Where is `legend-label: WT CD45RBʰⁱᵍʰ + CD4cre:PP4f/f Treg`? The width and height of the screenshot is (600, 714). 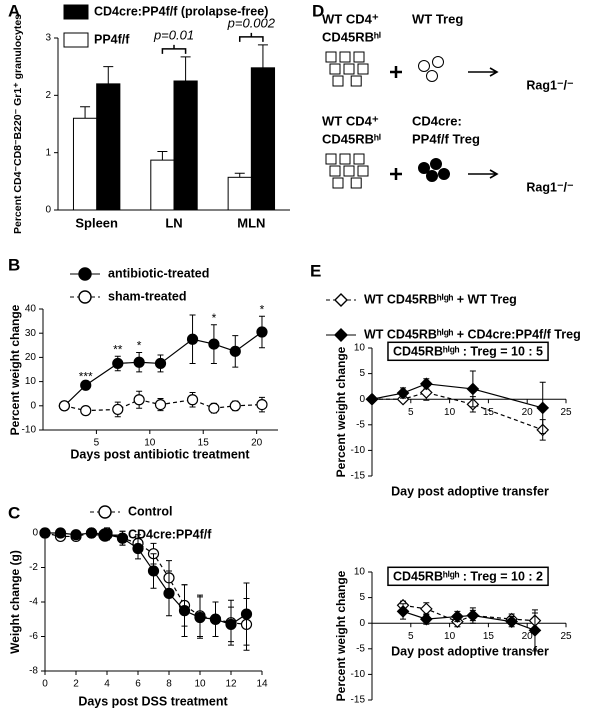
legend-label: WT CD45RBʰⁱᵍʰ + CD4cre:PP4f/f Treg is located at coordinates (472, 334).